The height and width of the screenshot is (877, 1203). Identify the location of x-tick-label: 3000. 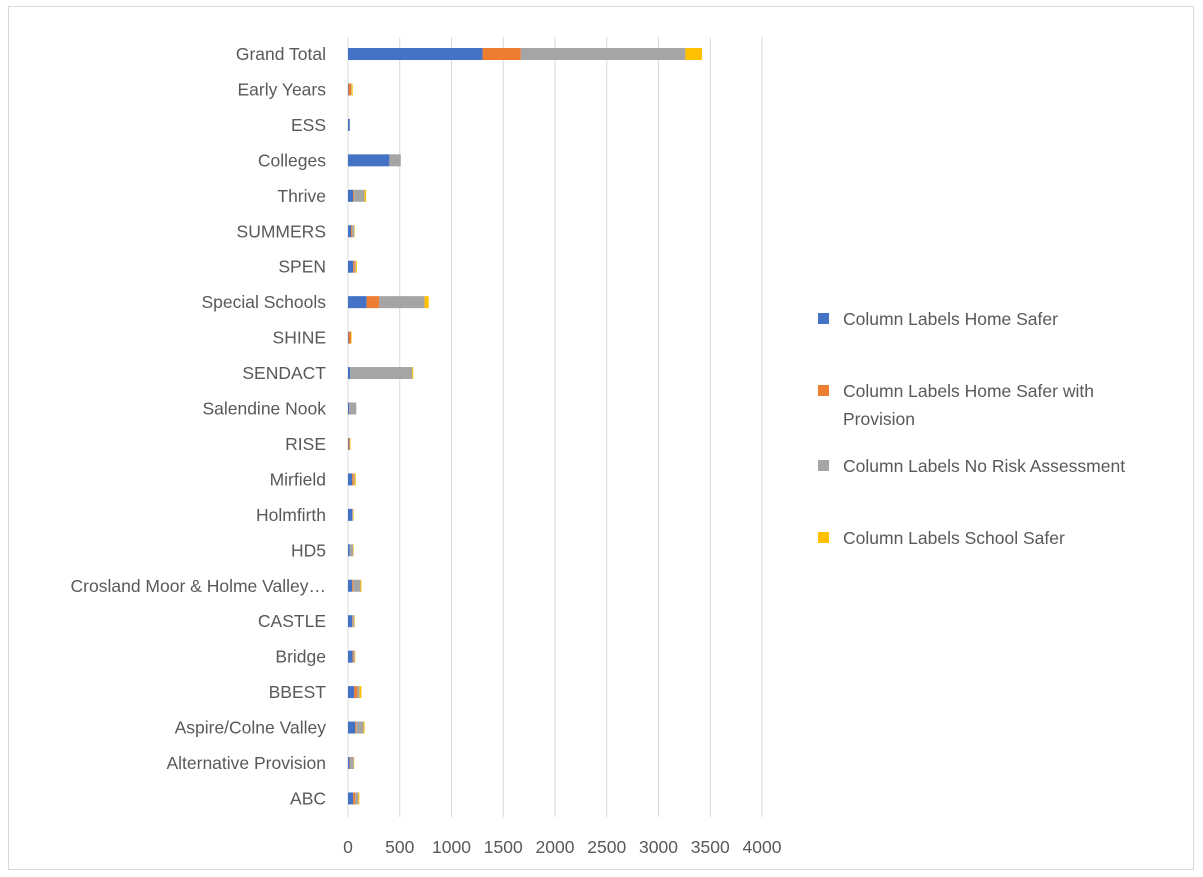
(658, 847).